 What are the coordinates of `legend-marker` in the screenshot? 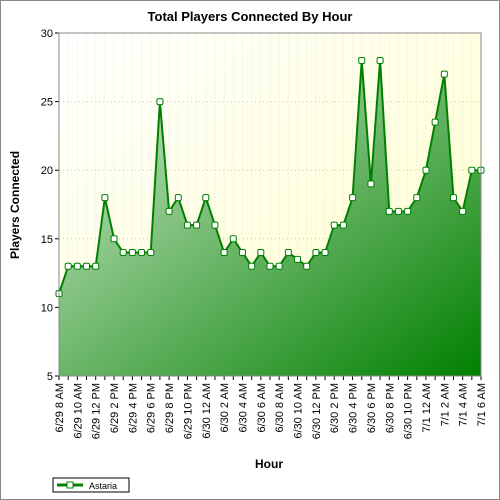 It's located at (70, 485).